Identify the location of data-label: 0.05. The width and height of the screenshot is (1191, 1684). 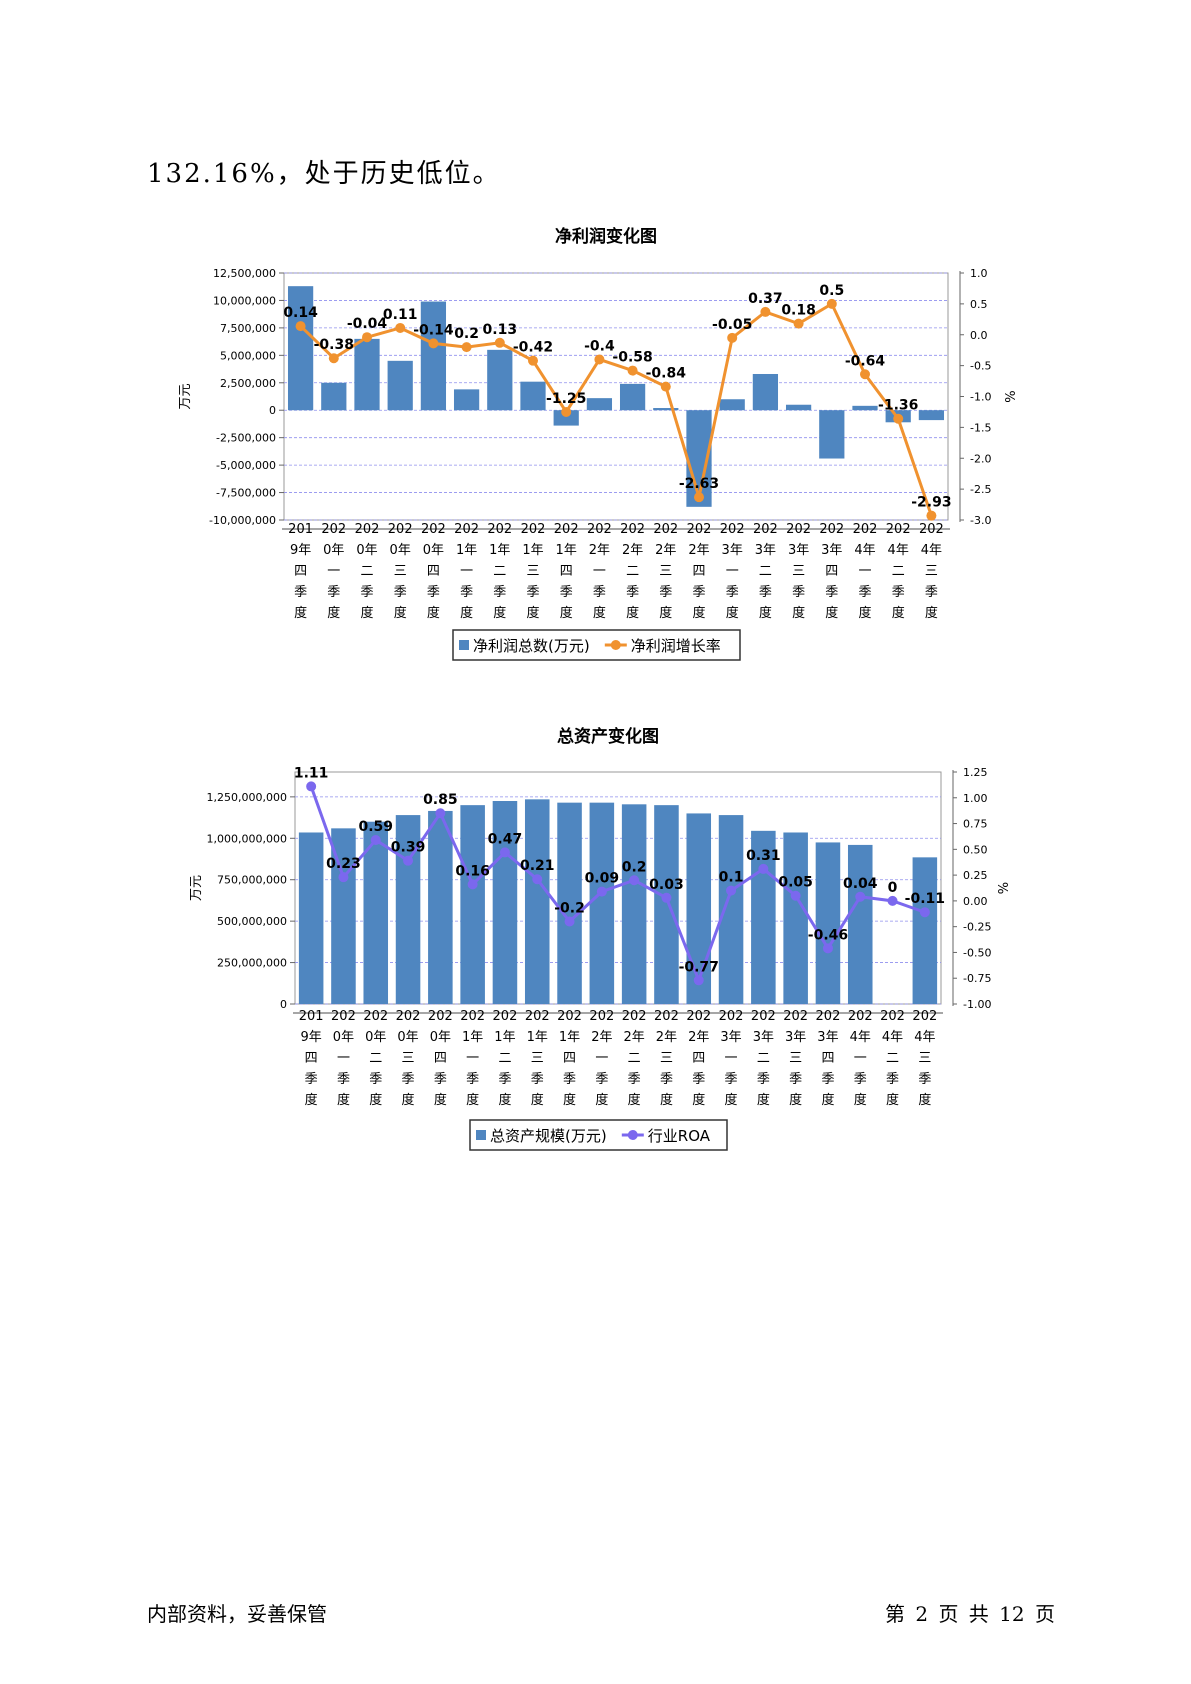
(795, 883).